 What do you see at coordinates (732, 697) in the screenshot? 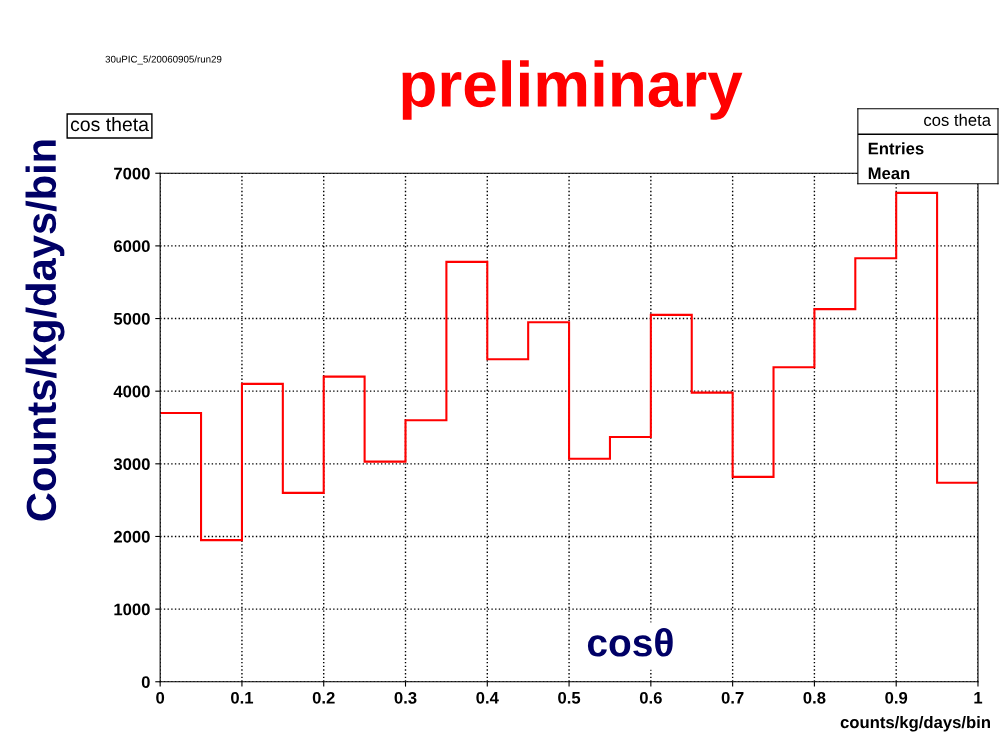
I see `x-tick-label: 0.7` at bounding box center [732, 697].